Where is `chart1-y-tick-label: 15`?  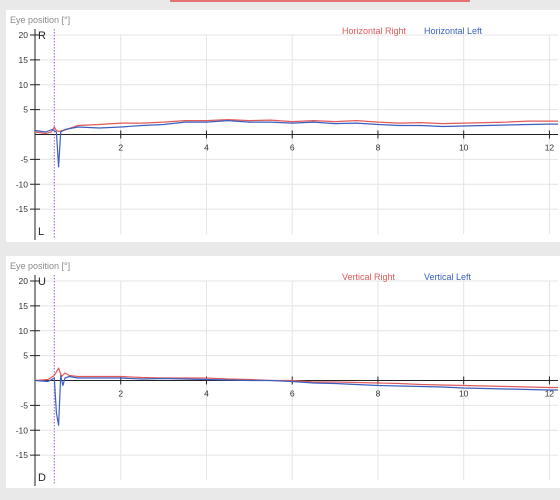 chart1-y-tick-label: 15 is located at coordinates (24, 306).